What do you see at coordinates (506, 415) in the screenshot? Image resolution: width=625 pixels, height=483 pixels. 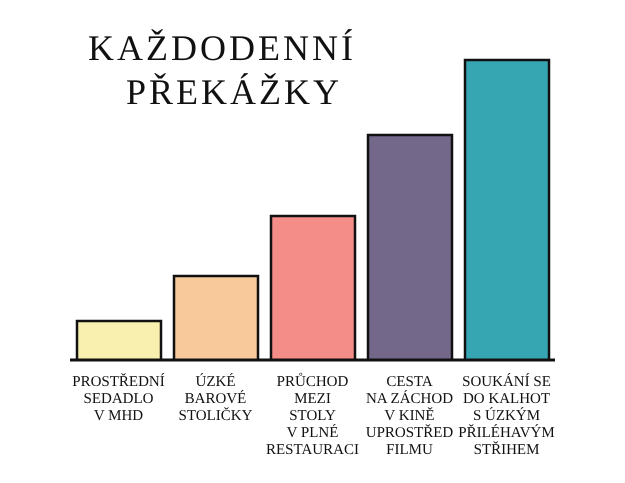 I see `x-tick-label: SOUKÁNÍ SE DO KALHOT S ÚZKÝM PŘILÉHAVÝM STŘIHEM` at bounding box center [506, 415].